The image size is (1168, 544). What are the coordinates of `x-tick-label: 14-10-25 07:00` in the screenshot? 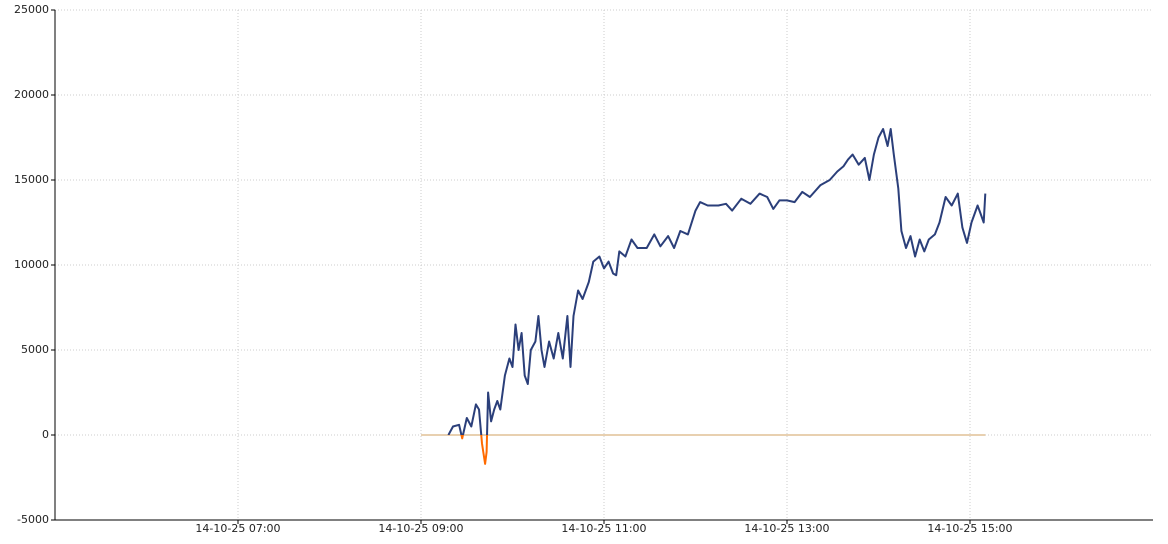 It's located at (237, 528).